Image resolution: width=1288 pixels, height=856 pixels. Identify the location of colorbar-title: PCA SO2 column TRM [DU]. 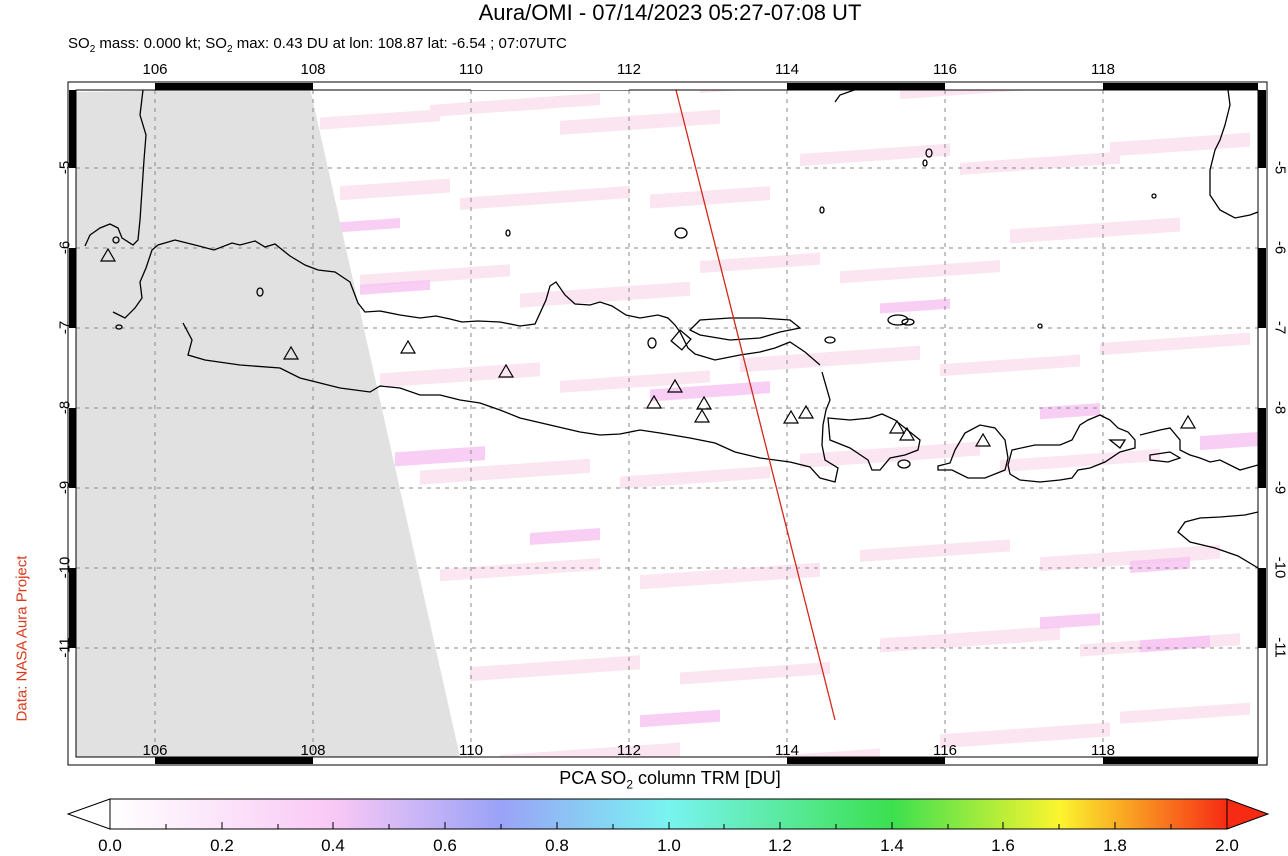
(644, 780).